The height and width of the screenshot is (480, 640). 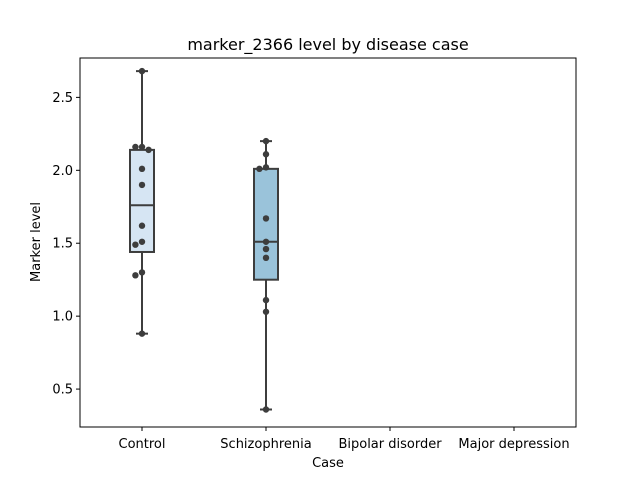 I want to click on x-axis-label: Case, so click(x=328, y=463).